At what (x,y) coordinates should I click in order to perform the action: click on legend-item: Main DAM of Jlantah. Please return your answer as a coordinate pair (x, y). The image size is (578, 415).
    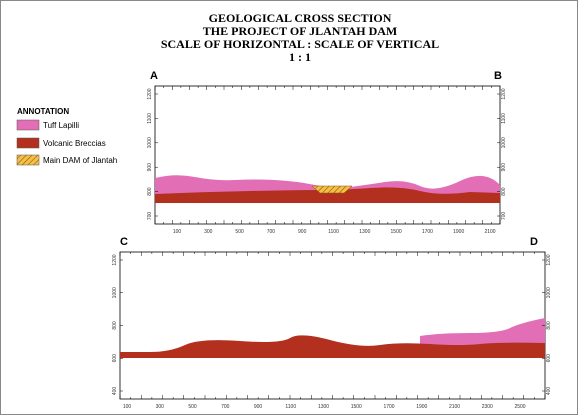
    Looking at the image, I should click on (80, 160).